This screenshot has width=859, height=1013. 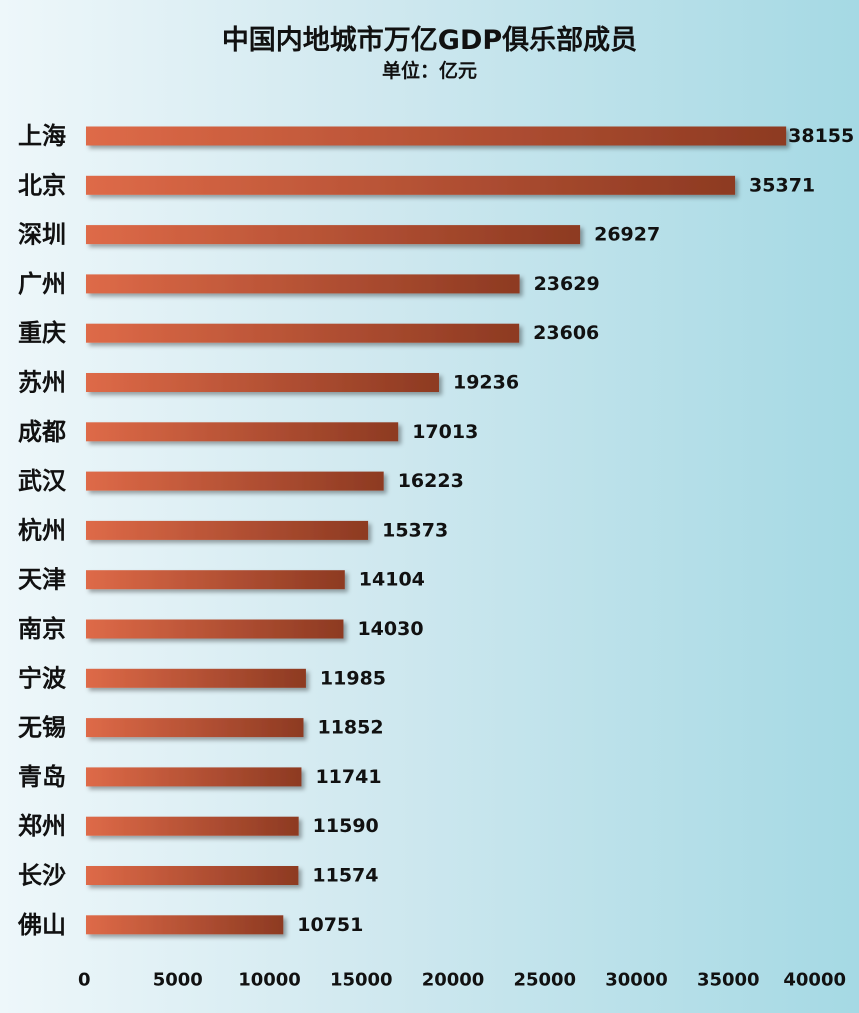 What do you see at coordinates (42, 826) in the screenshot?
I see `category-label: 郑州` at bounding box center [42, 826].